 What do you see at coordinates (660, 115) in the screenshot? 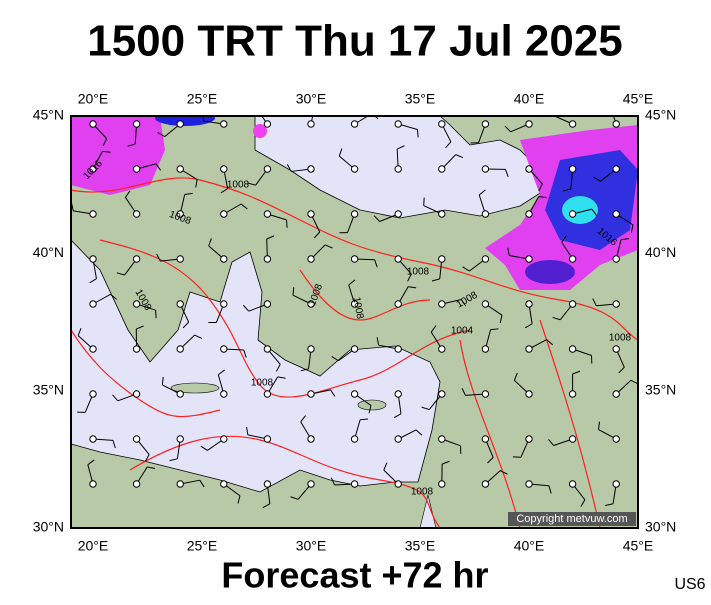
I see `y-axis-label-right: 45°N` at bounding box center [660, 115].